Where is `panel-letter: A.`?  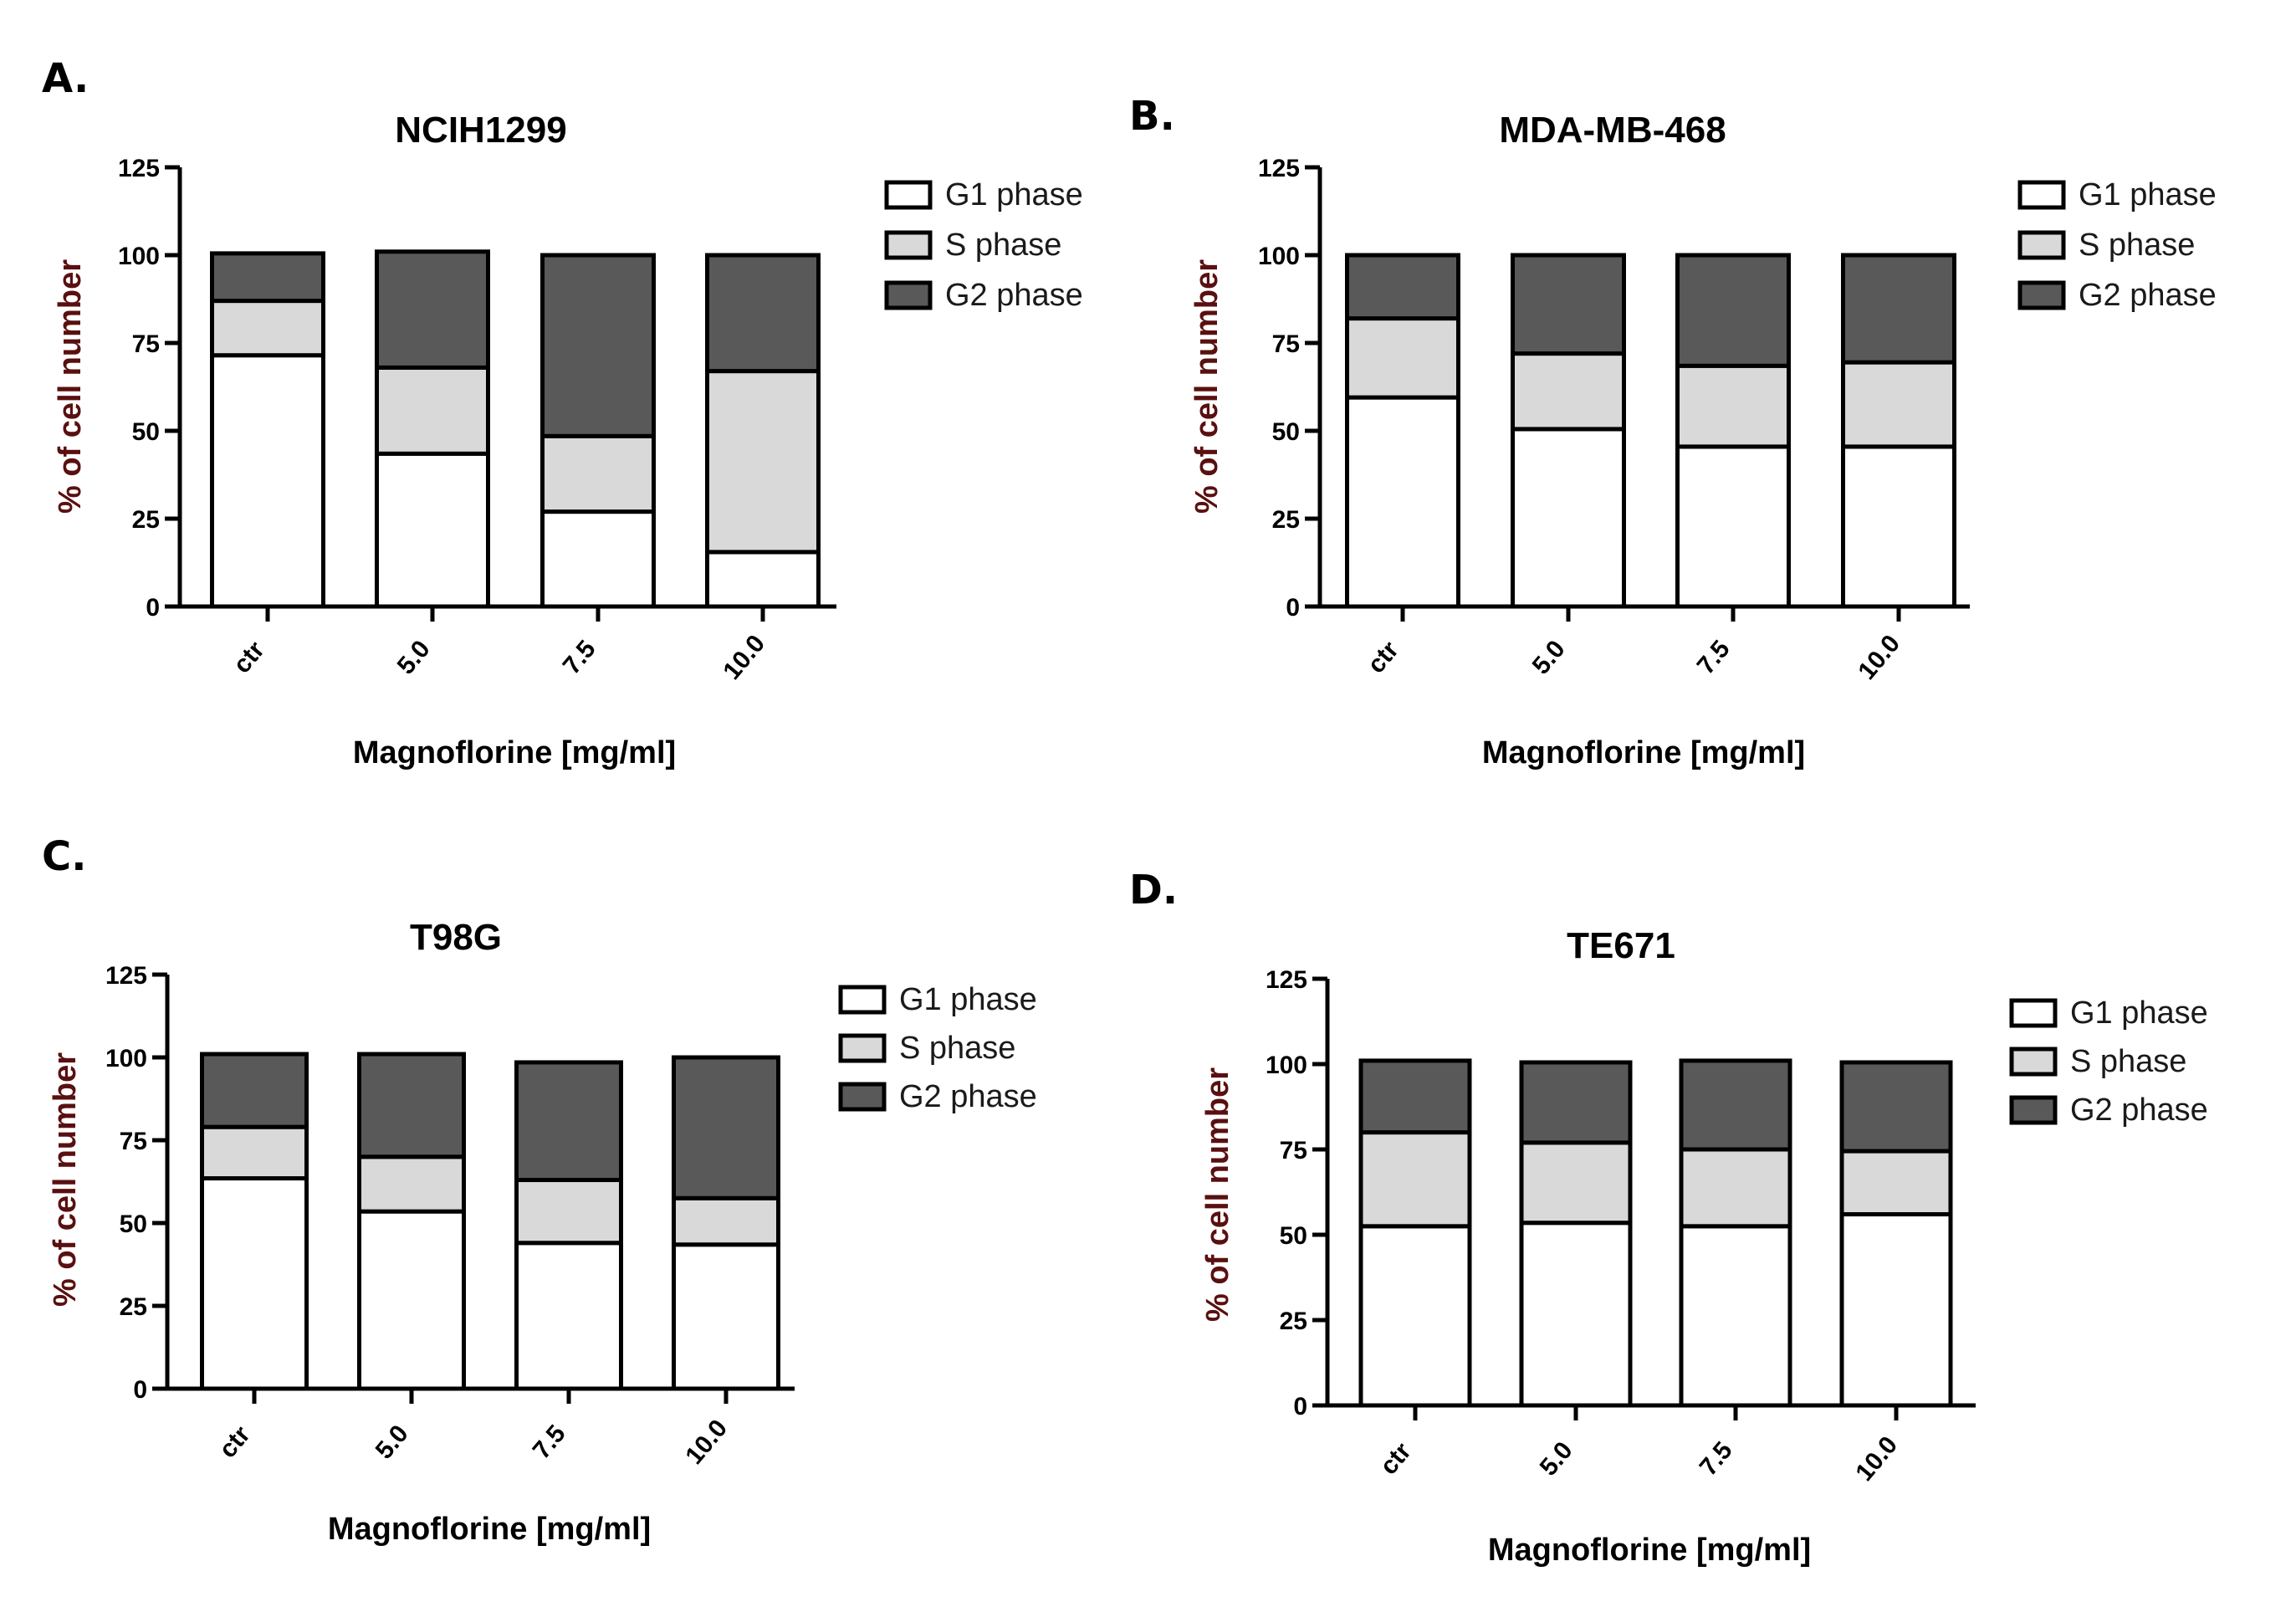 panel-letter: A. is located at coordinates (65, 78).